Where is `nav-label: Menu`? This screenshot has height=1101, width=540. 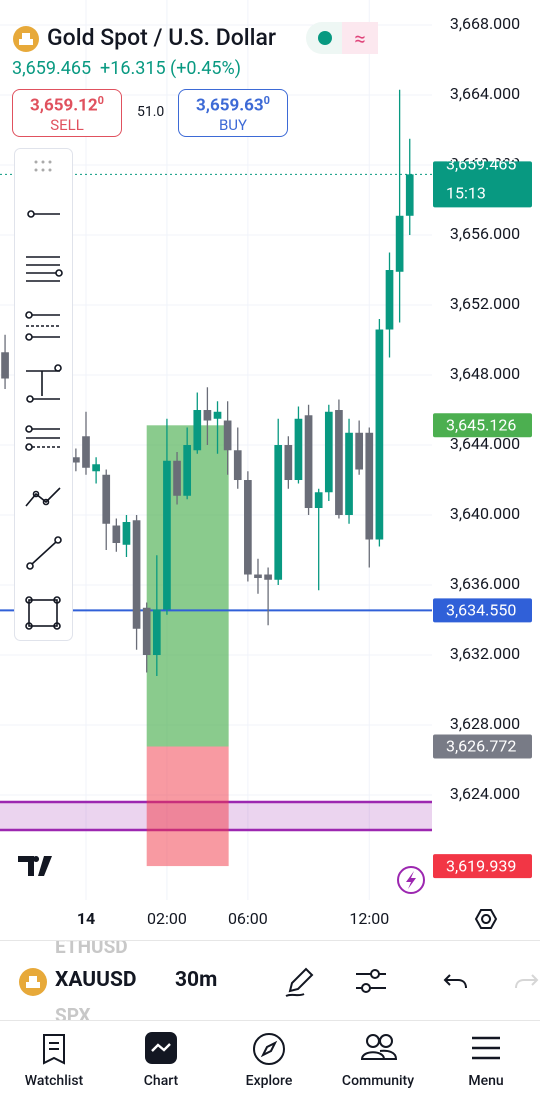 nav-label: Menu is located at coordinates (486, 1081).